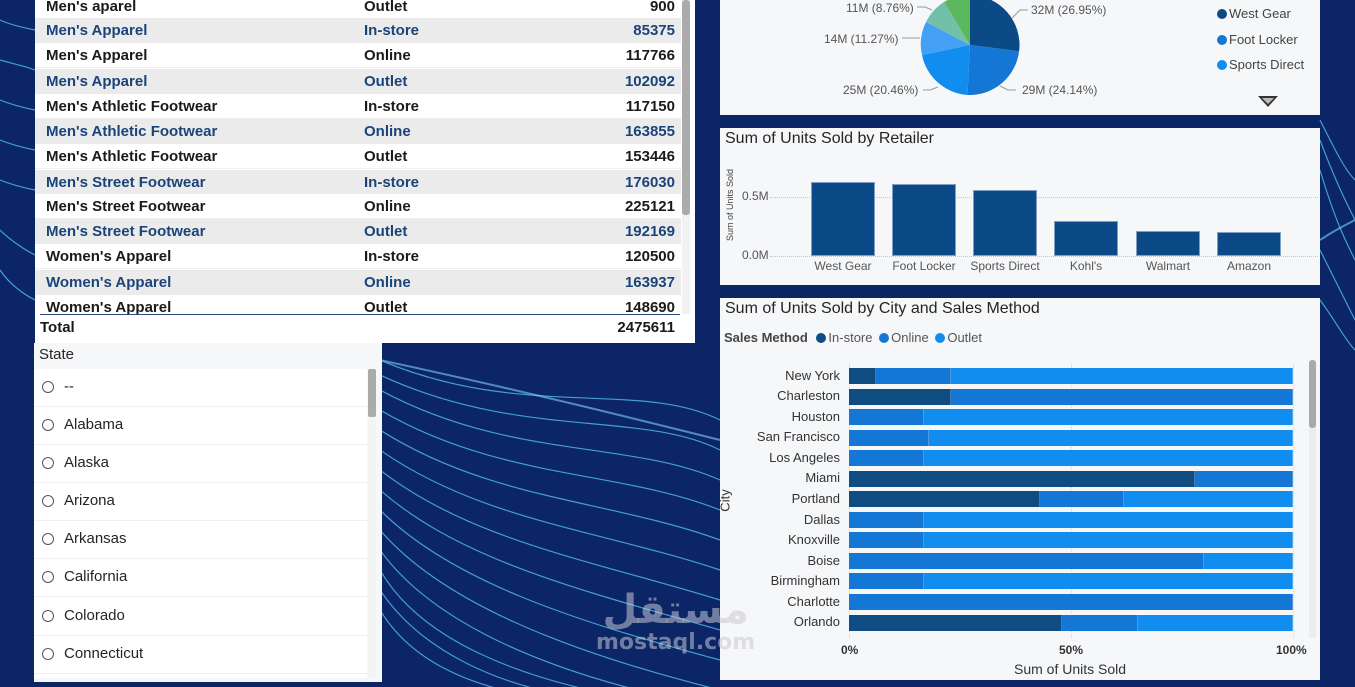  Describe the element at coordinates (813, 601) in the screenshot. I see `city-label: Charlotte` at that location.